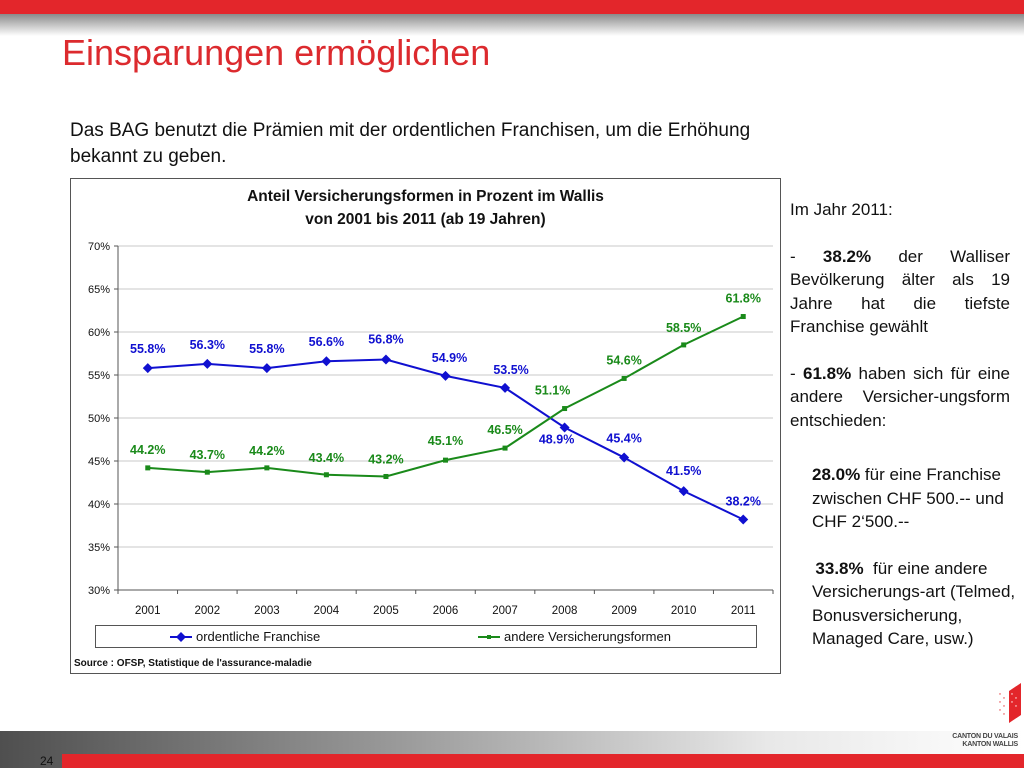 The height and width of the screenshot is (768, 1024). Describe the element at coordinates (990, 744) in the screenshot. I see `logo-line-2: KANTON WALLIS` at that location.